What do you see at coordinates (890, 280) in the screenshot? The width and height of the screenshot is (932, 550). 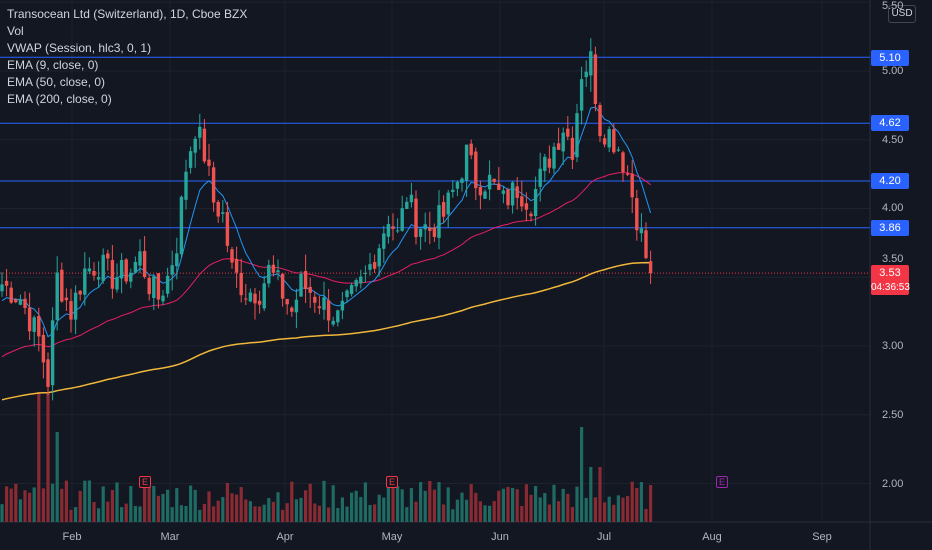 I see `last-price-tag: 3.53 04:36:53` at bounding box center [890, 280].